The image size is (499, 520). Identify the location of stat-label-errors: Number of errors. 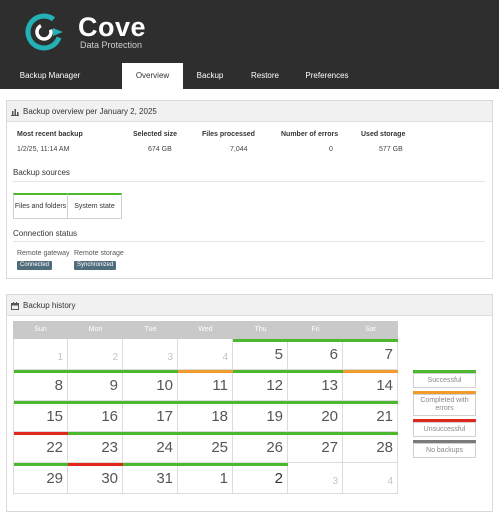
(310, 134).